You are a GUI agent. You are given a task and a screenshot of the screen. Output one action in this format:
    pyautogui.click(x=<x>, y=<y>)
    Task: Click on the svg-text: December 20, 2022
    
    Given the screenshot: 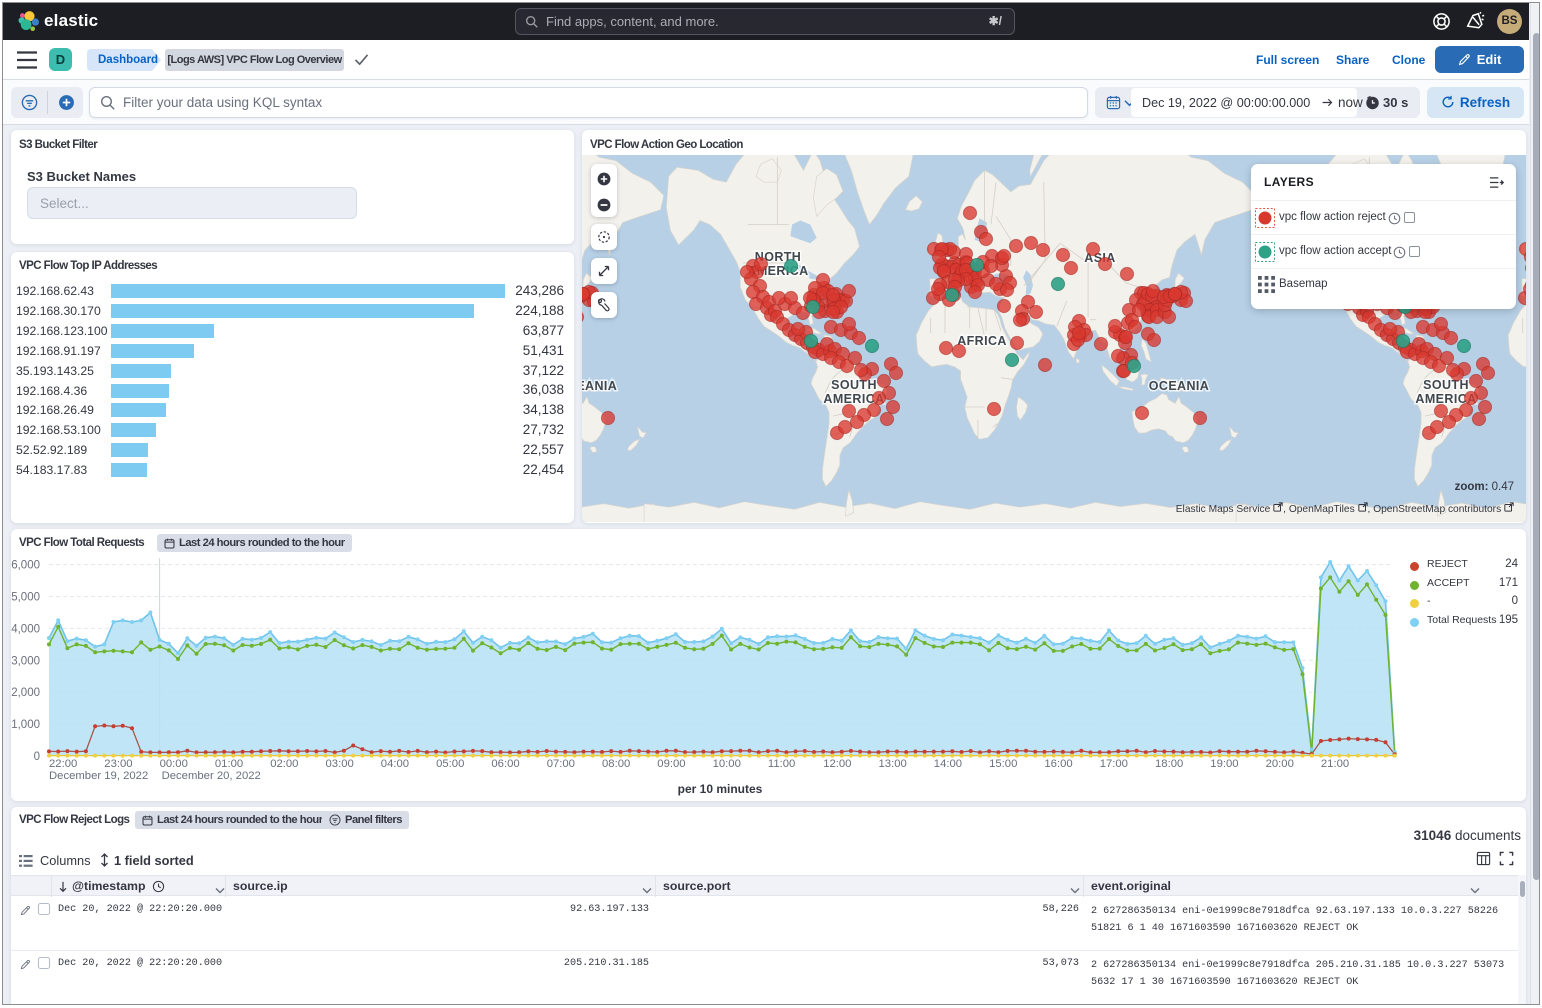 What is the action you would take?
    pyautogui.click(x=211, y=776)
    